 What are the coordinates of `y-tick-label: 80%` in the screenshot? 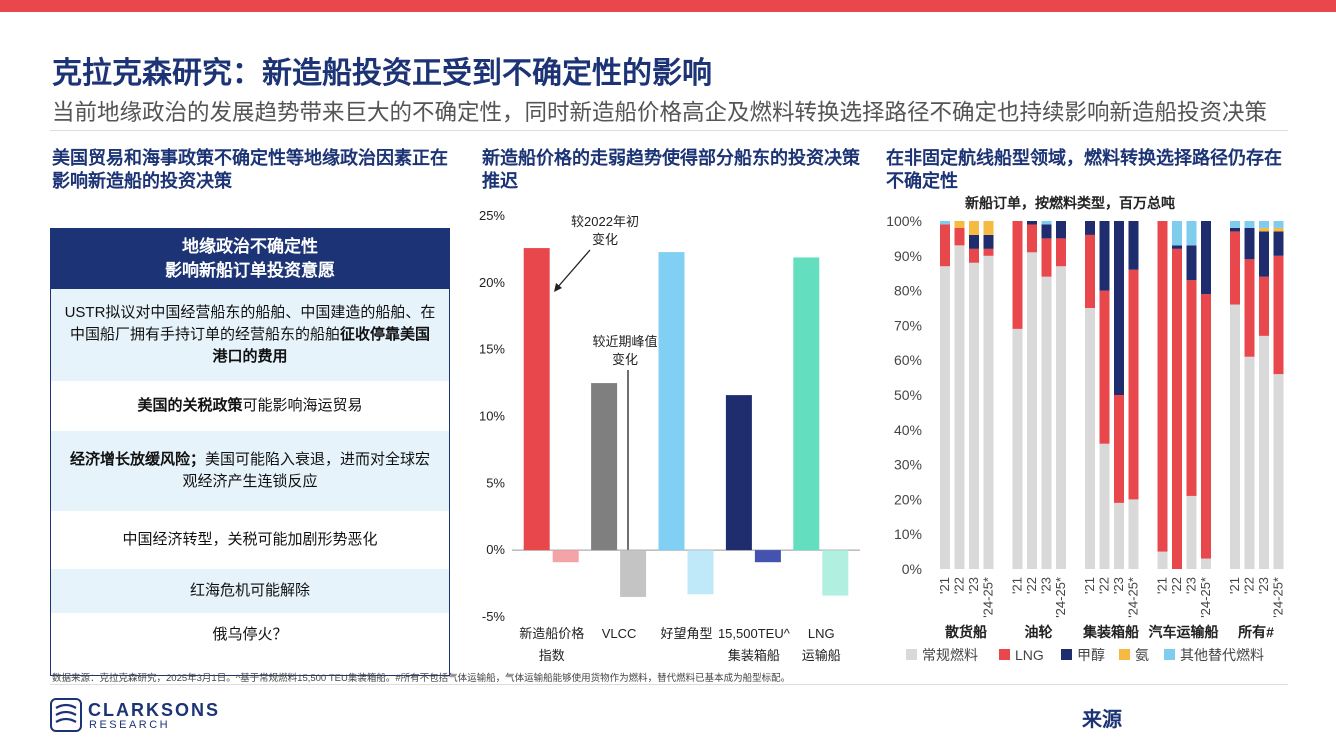 It's located at (908, 291).